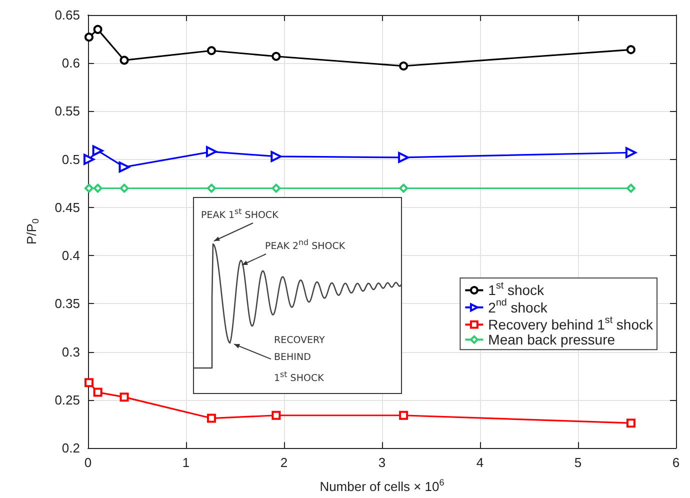  Describe the element at coordinates (67, 304) in the screenshot. I see `y-tick-label: 0.35` at that location.